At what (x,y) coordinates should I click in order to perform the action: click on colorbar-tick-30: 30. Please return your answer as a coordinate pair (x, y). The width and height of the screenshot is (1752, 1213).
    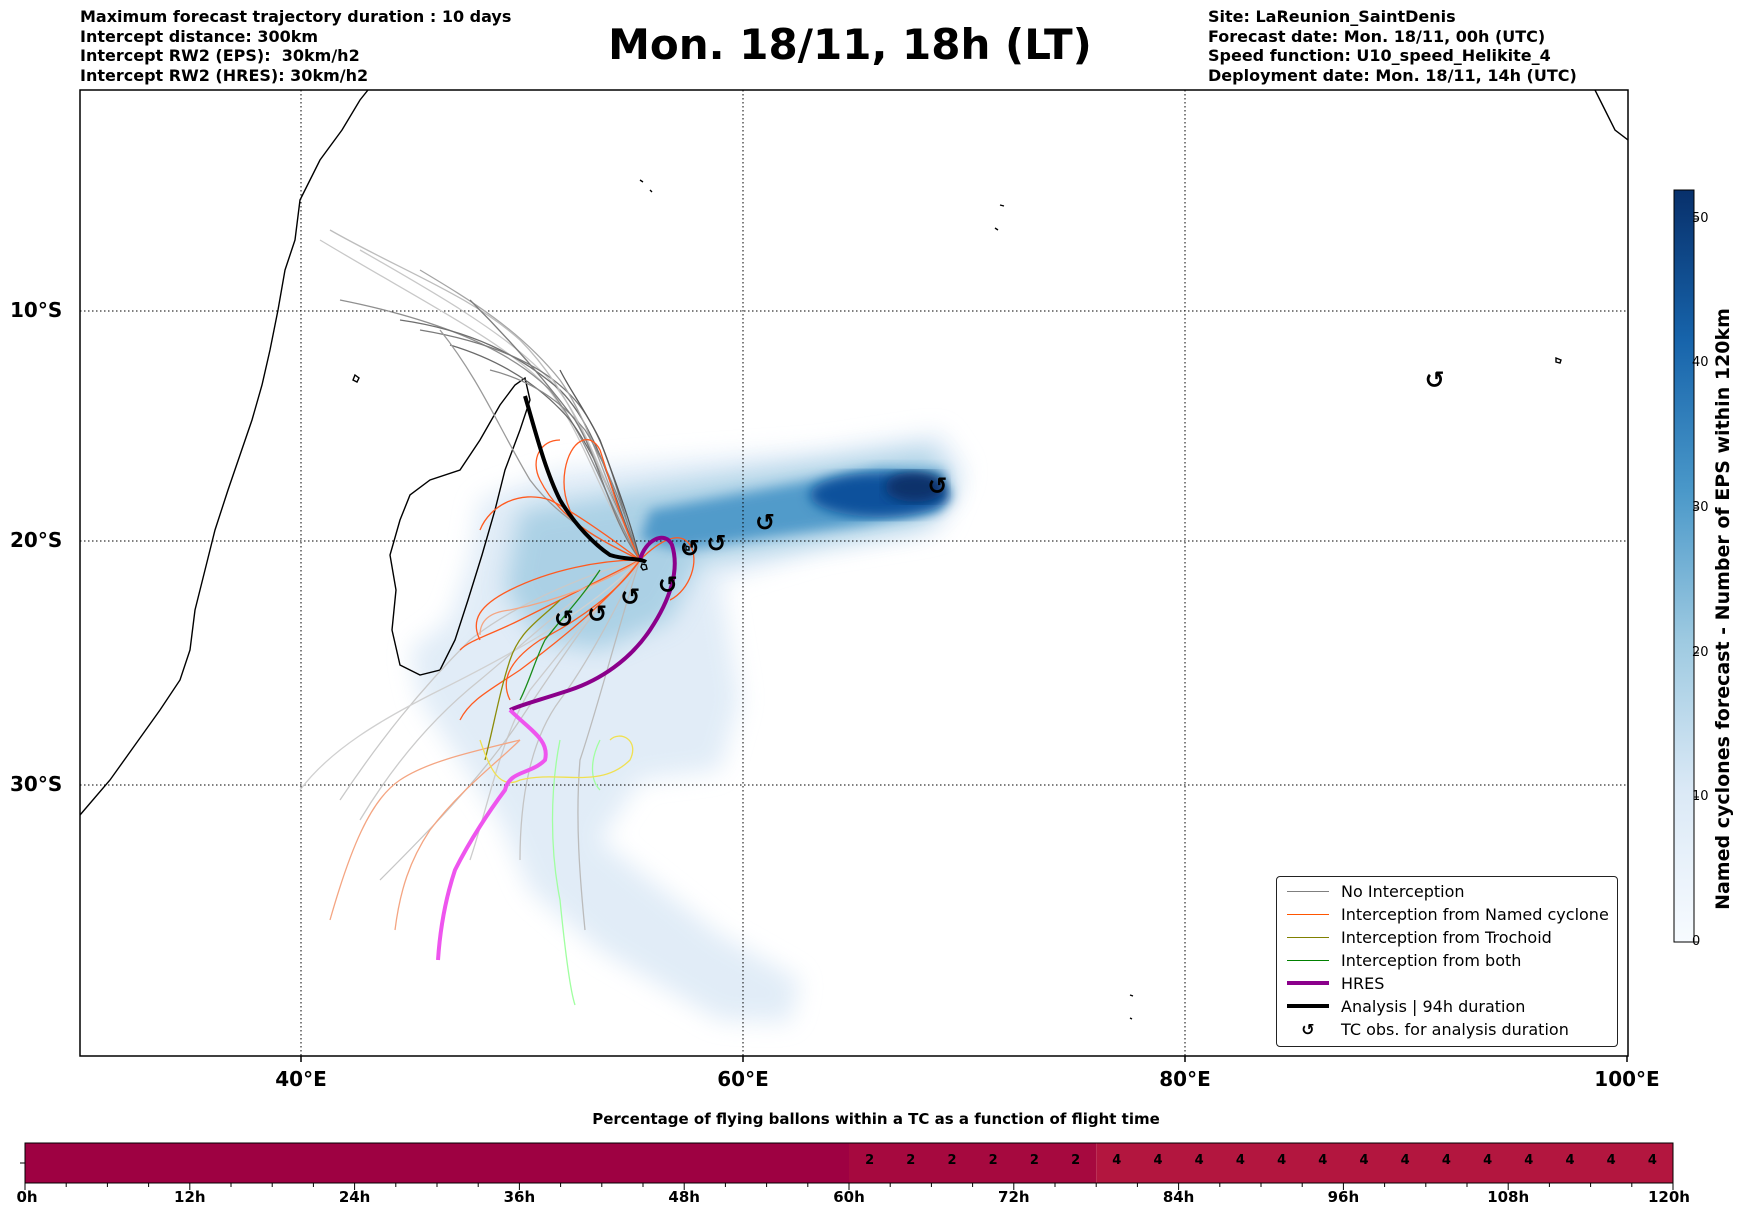
    Looking at the image, I should click on (1700, 507).